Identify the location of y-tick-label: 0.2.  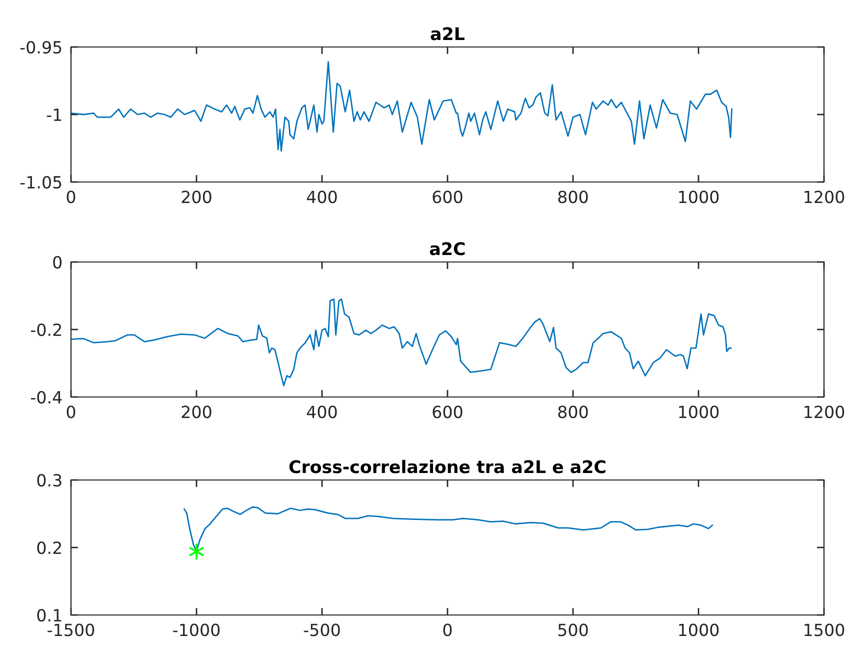
(49, 547).